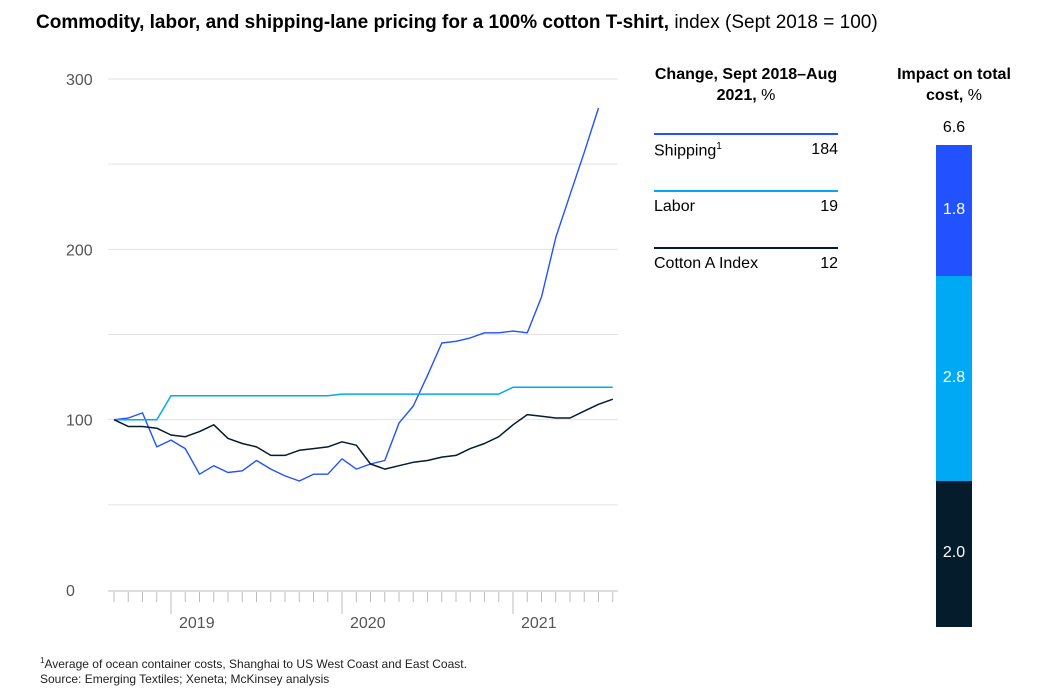 The image size is (1042, 698). What do you see at coordinates (79, 80) in the screenshot?
I see `y-tick-label: 300` at bounding box center [79, 80].